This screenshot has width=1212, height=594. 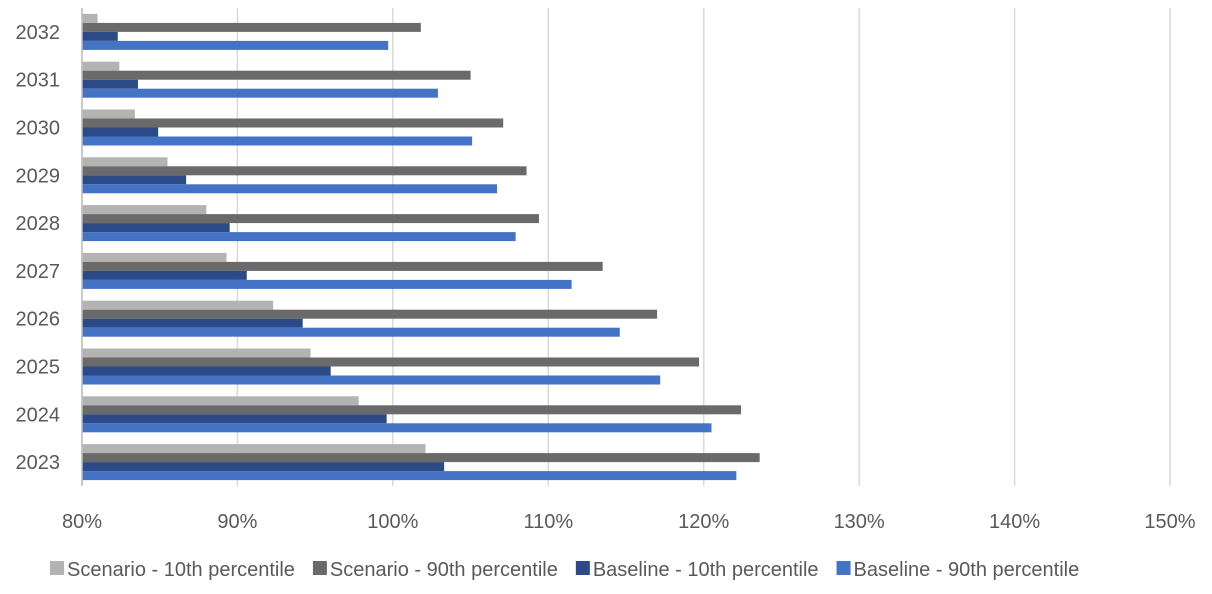 I want to click on y-tick-label: 2024, so click(x=38, y=415).